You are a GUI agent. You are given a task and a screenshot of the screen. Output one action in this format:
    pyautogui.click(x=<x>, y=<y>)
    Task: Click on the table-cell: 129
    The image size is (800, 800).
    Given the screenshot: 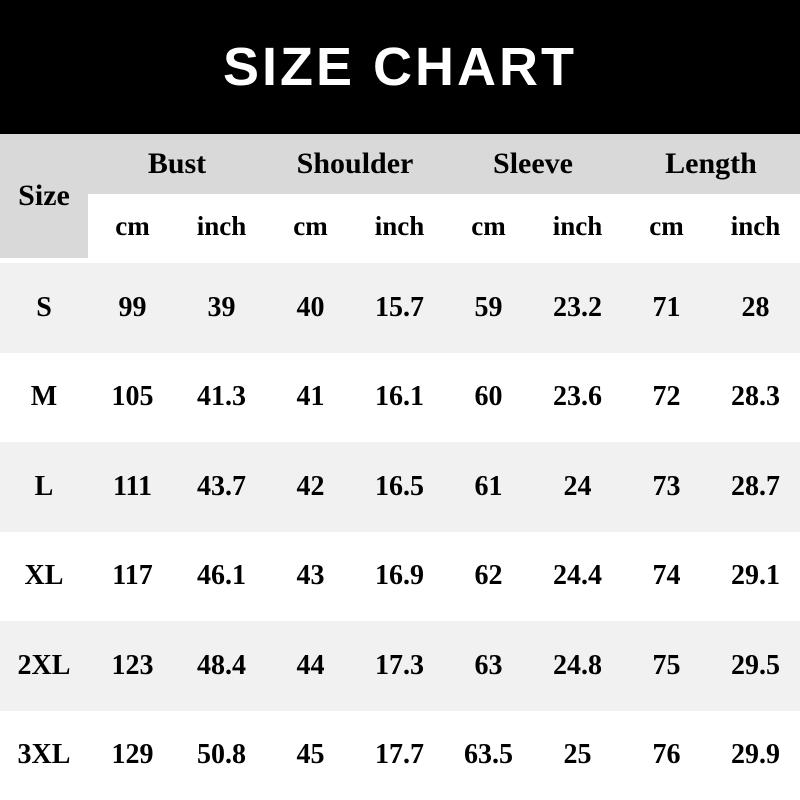 What is the action you would take?
    pyautogui.click(x=132, y=755)
    